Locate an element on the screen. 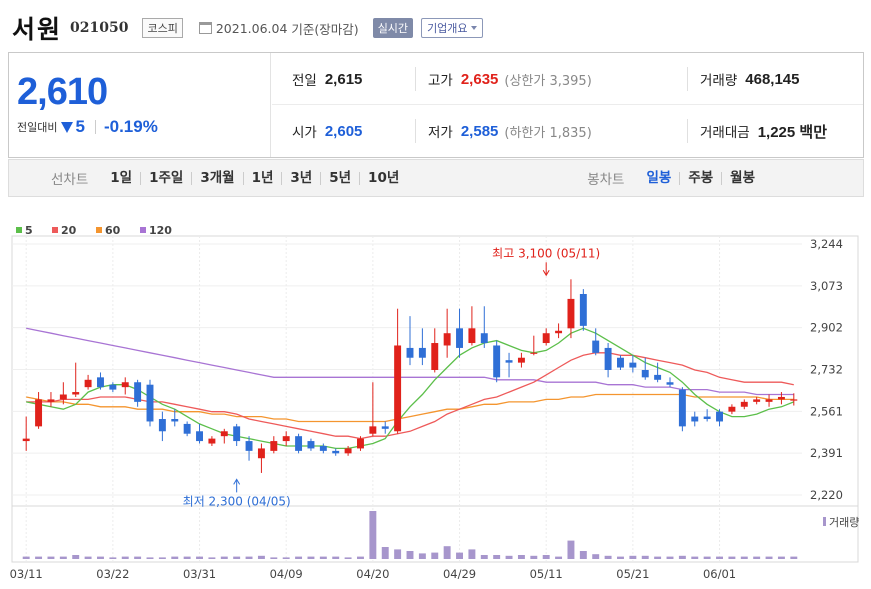 This screenshot has height=589, width=871. date-suffix: 기준(장마감) is located at coordinates (325, 29).